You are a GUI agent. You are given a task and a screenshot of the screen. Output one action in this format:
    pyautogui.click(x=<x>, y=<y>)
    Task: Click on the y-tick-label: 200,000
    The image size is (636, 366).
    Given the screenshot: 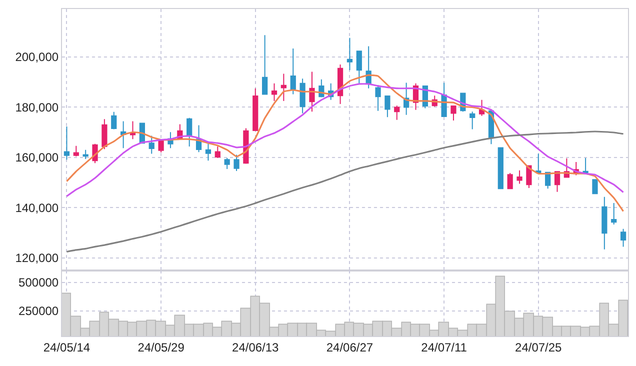 What is the action you would take?
    pyautogui.click(x=37, y=57)
    